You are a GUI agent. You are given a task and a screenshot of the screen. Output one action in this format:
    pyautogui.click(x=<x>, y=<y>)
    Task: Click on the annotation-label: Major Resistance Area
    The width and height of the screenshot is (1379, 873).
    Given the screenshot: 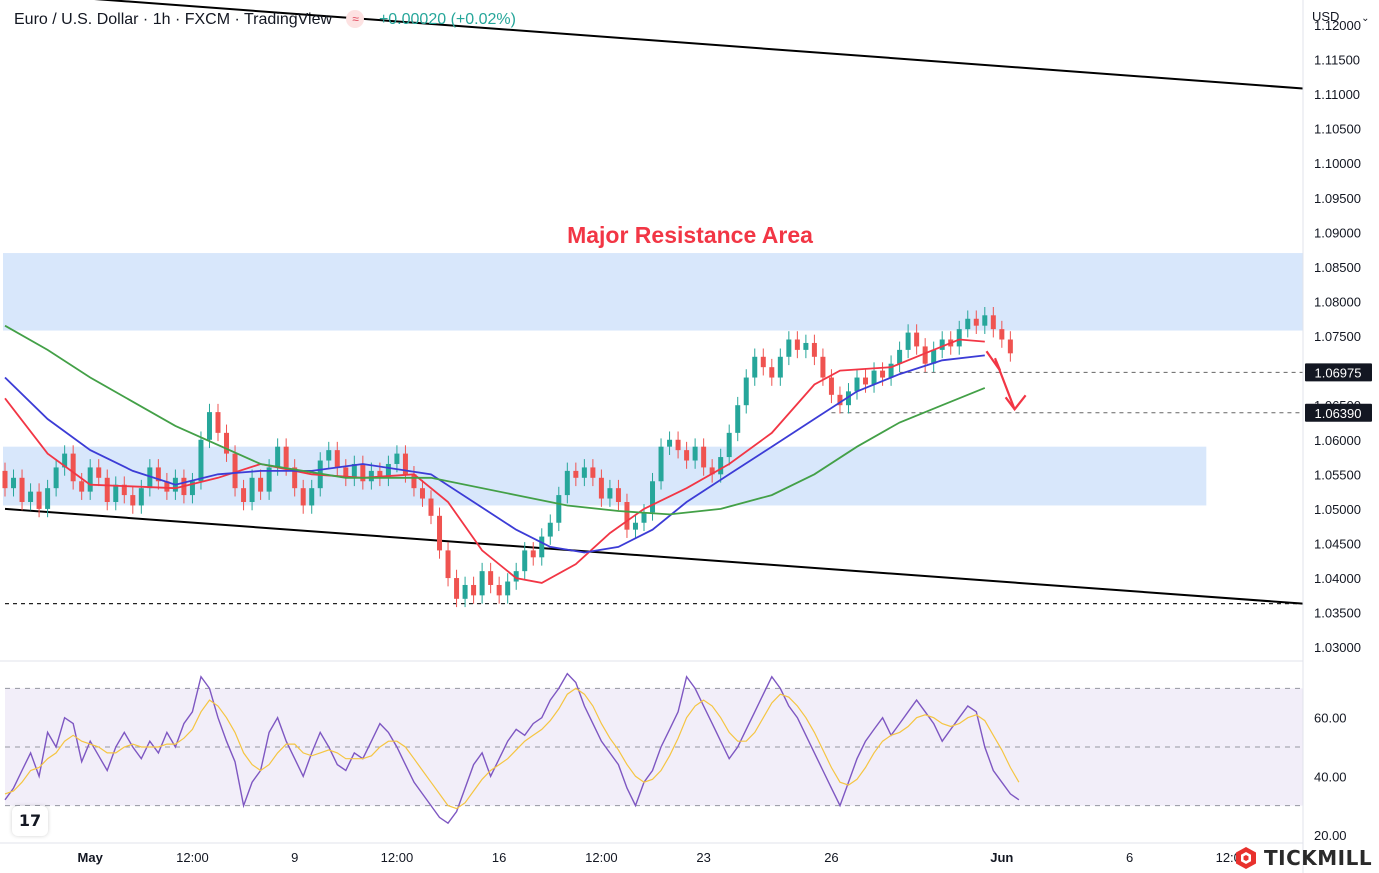 What is the action you would take?
    pyautogui.click(x=690, y=235)
    